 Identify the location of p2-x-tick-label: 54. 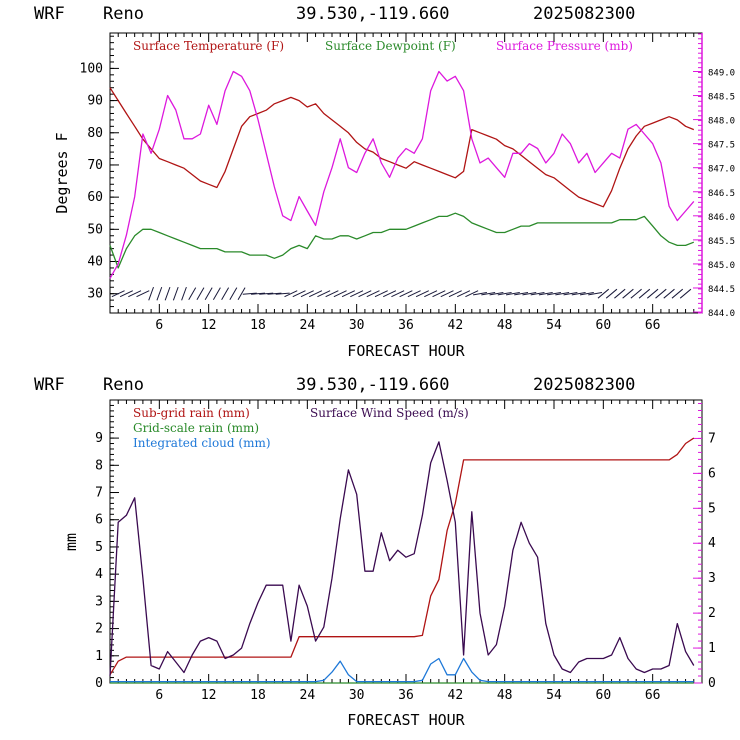
(554, 695).